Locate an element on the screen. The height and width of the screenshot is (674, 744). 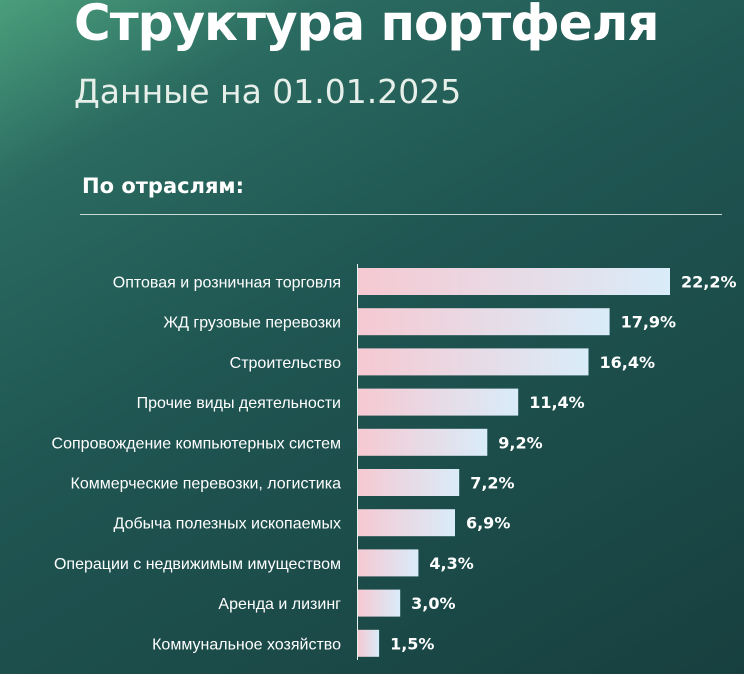
value-label: 11,4% is located at coordinates (557, 402).